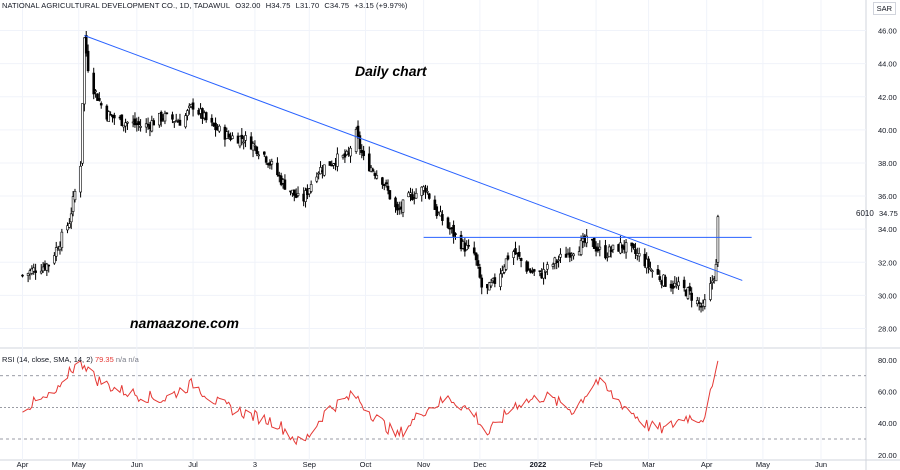 This screenshot has height=470, width=900. I want to click on volume-label: 6010, so click(865, 213).